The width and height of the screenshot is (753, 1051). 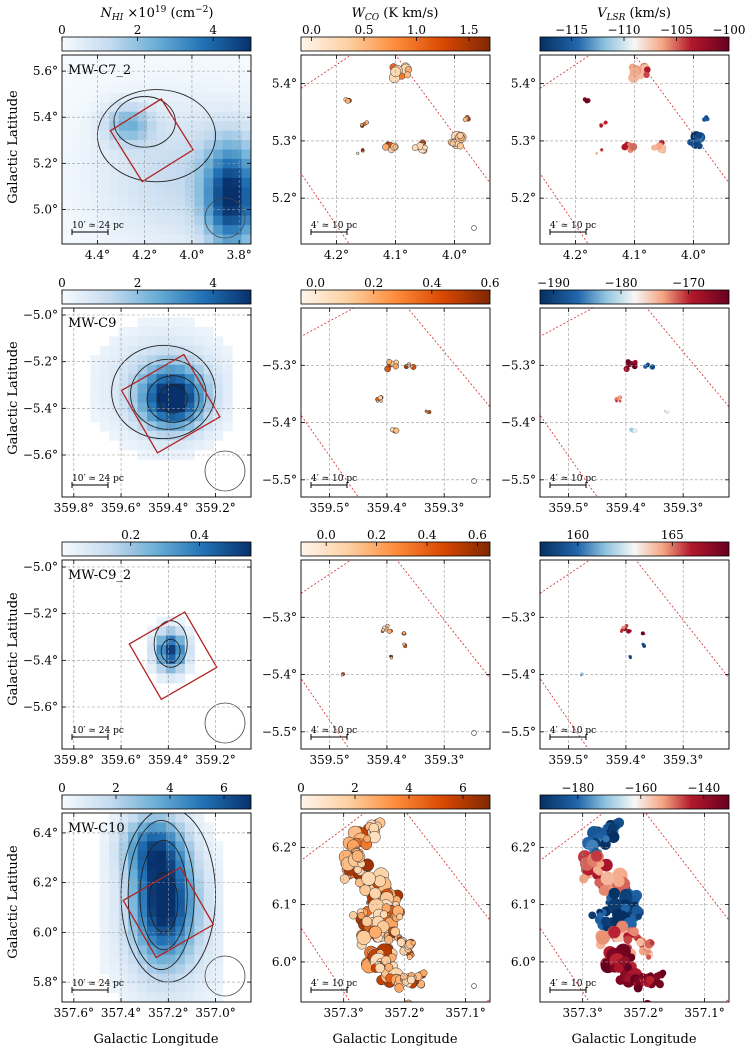 I want to click on y-tick-label: −5.4°, so click(x=279, y=423).